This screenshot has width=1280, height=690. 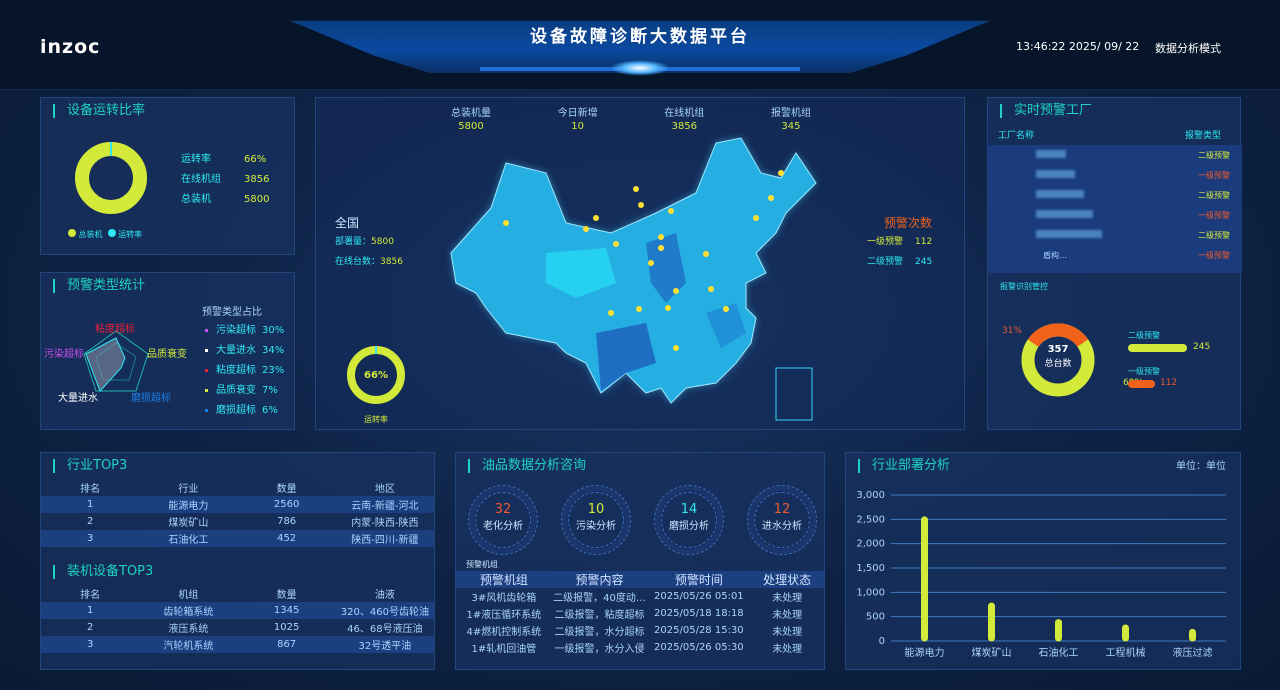 I want to click on row: 在线机组 3856, so click(x=225, y=179).